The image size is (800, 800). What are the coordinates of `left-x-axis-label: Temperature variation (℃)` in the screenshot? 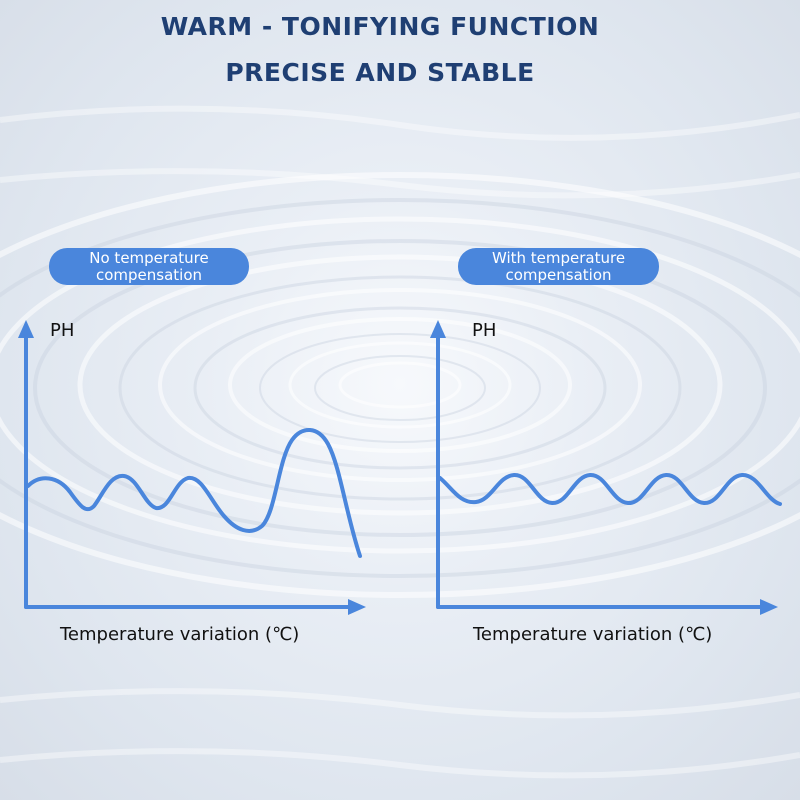 It's located at (180, 634).